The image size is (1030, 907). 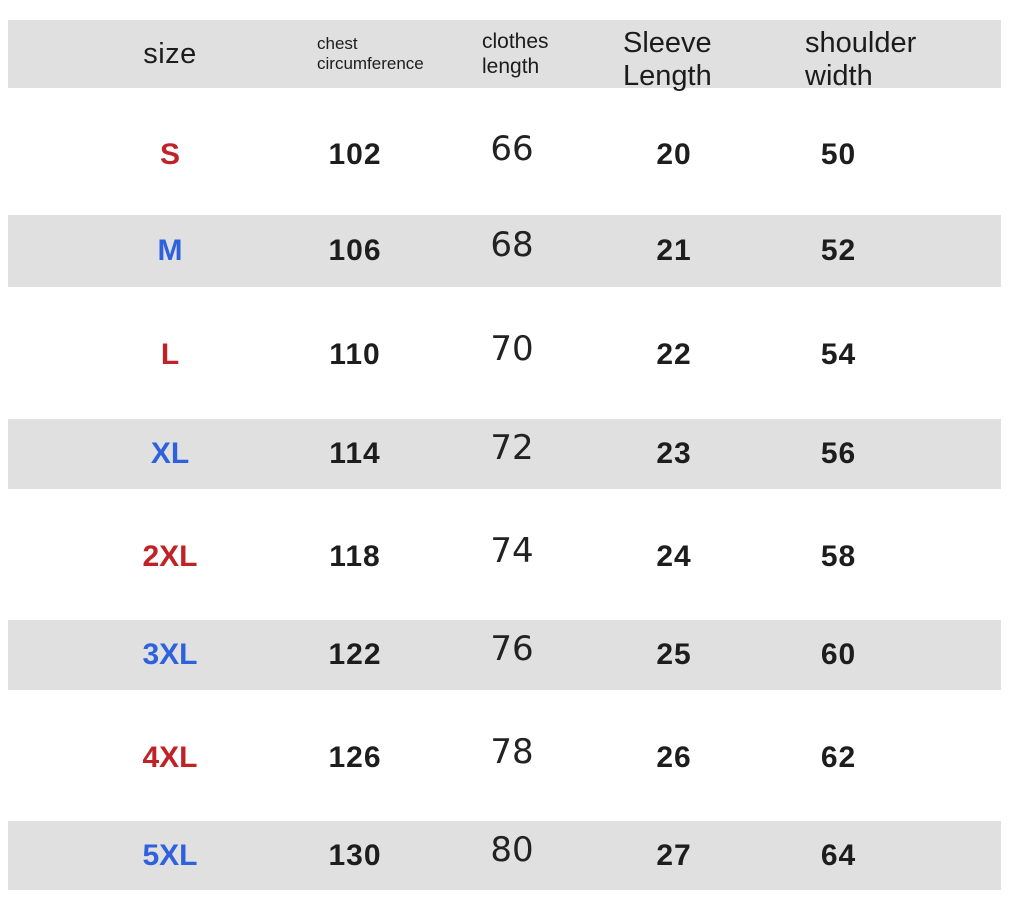 What do you see at coordinates (355, 154) in the screenshot?
I see `chest-value-cell: 102` at bounding box center [355, 154].